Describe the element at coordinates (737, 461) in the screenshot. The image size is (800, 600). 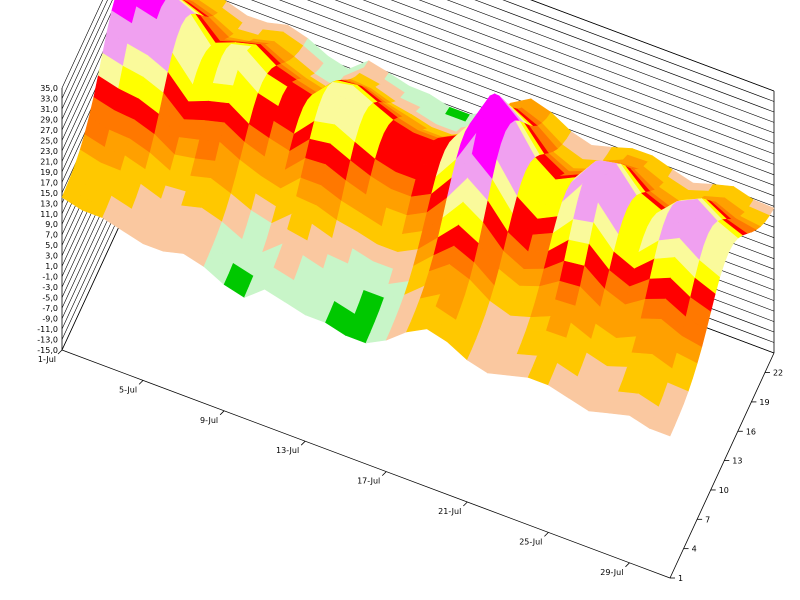
I see `y-tick-label: 13` at that location.